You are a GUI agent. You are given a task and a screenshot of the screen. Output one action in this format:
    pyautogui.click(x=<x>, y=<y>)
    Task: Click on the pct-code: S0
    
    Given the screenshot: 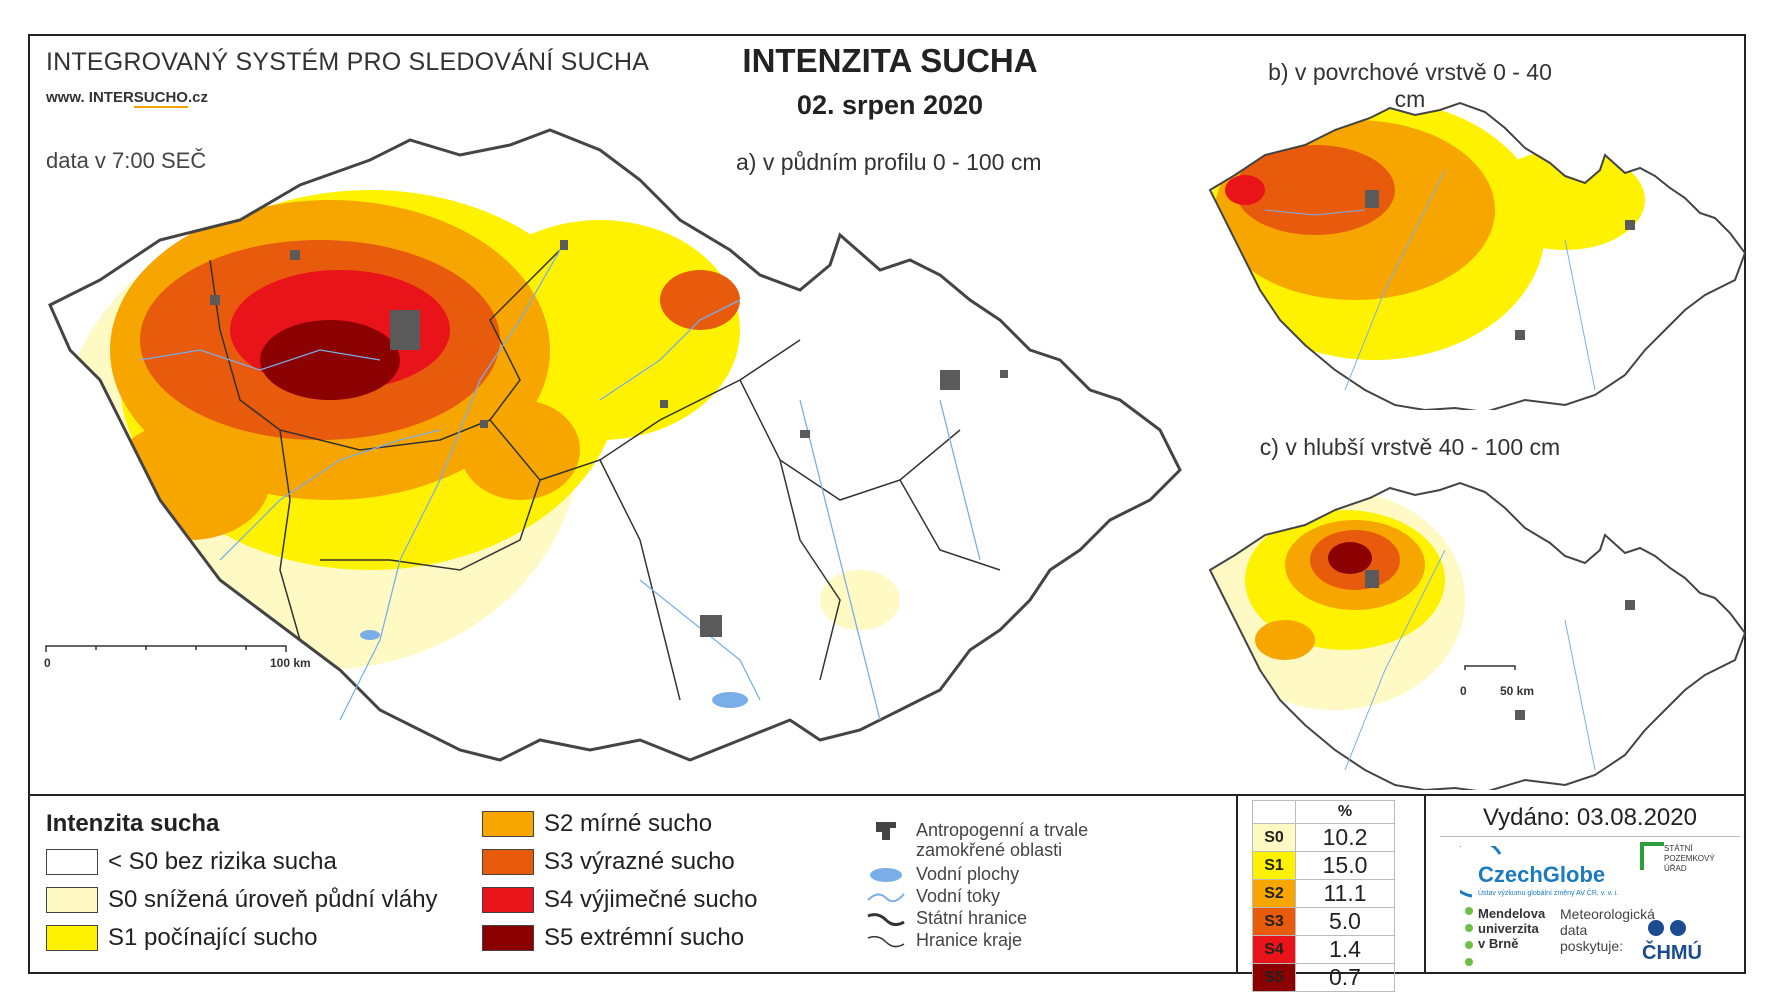 What is the action you would take?
    pyautogui.click(x=1274, y=837)
    